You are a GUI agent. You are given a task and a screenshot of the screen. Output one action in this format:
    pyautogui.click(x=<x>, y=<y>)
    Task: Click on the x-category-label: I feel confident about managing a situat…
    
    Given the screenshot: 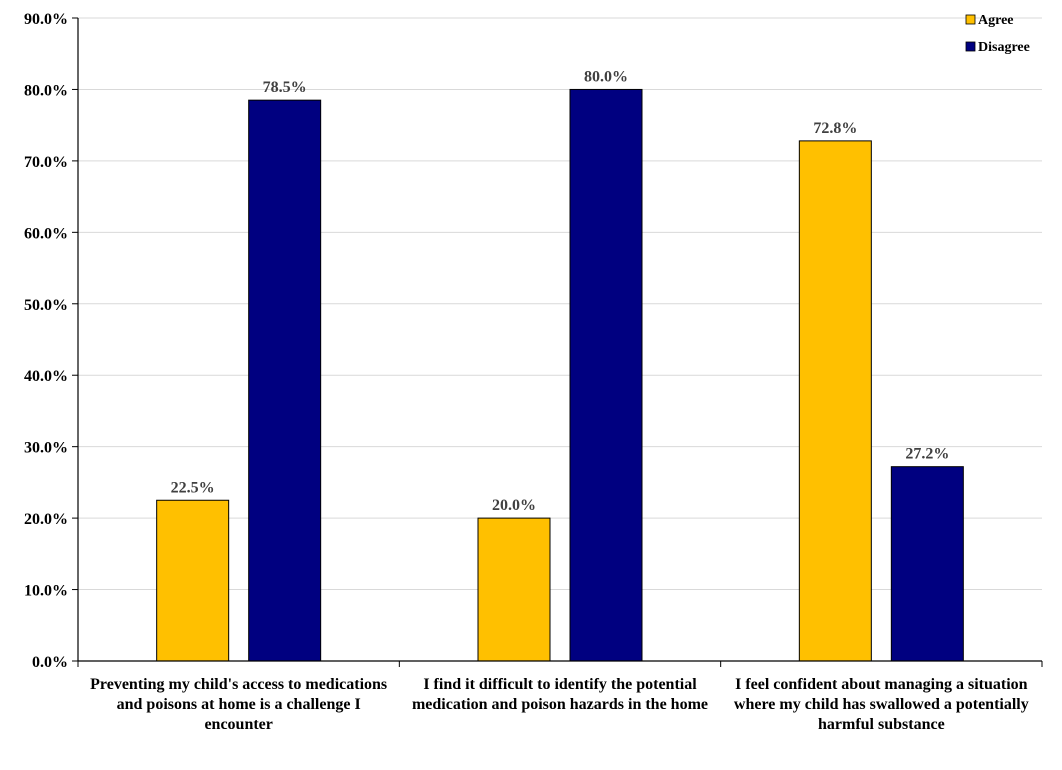 What is the action you would take?
    pyautogui.click(x=881, y=704)
    